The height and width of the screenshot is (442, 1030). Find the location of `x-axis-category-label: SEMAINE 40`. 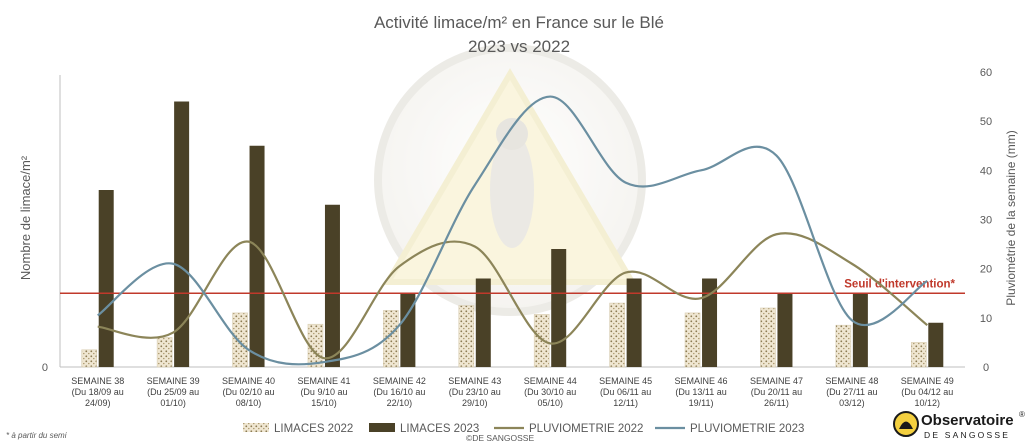

x-axis-category-label: SEMAINE 40 is located at coordinates (248, 381).